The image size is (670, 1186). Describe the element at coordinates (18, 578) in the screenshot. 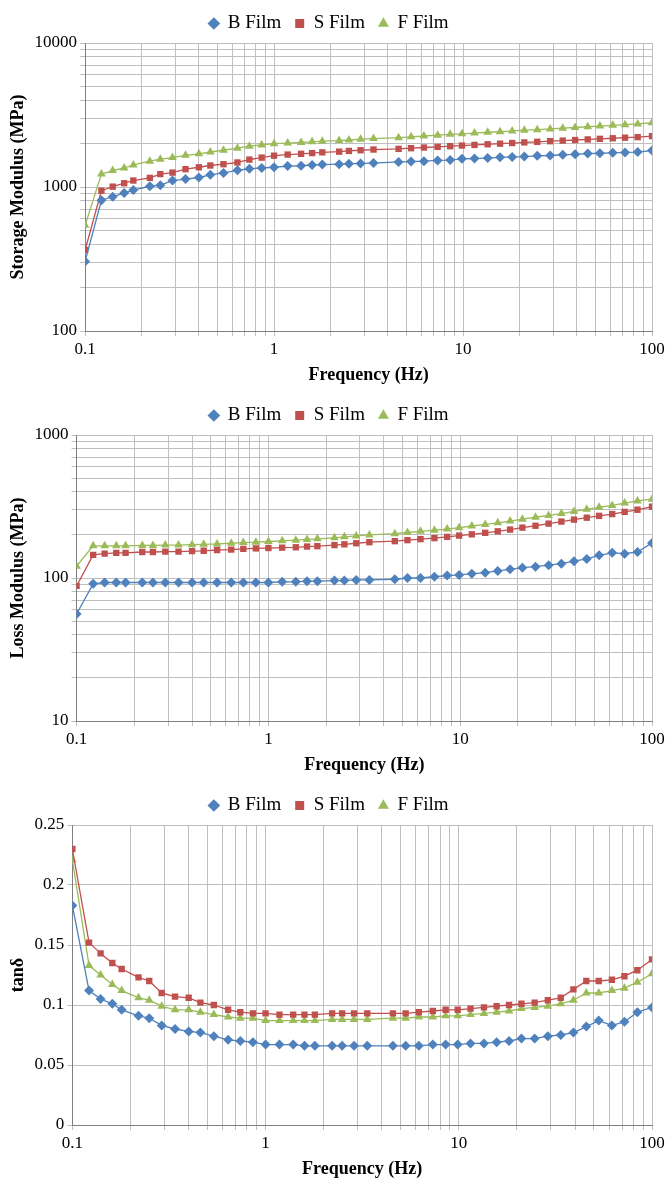

I see `y-axis-title: Loss Modulus (MPa)` at that location.